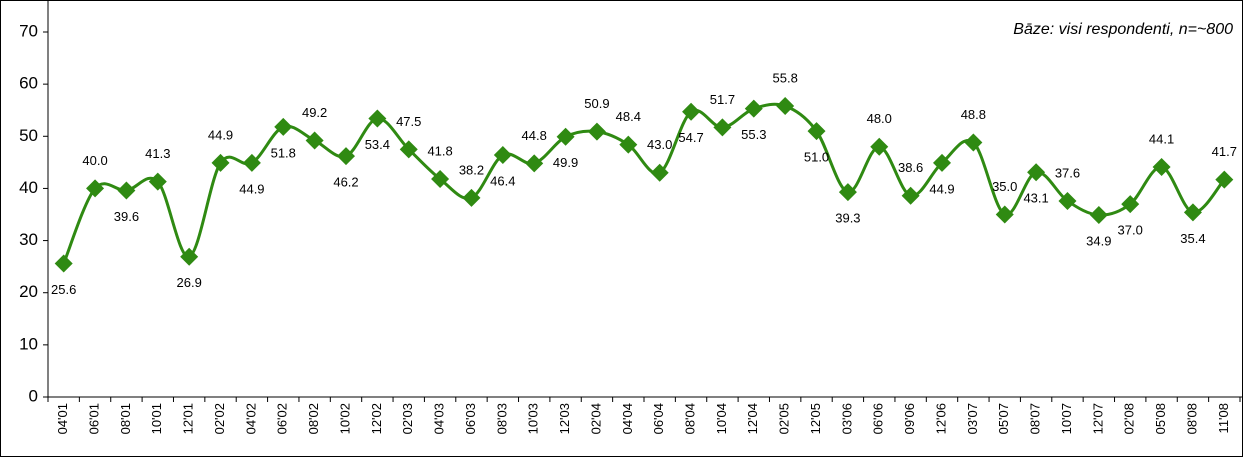 The width and height of the screenshot is (1243, 457). I want to click on x-tick-label: 05'08, so click(1160, 418).